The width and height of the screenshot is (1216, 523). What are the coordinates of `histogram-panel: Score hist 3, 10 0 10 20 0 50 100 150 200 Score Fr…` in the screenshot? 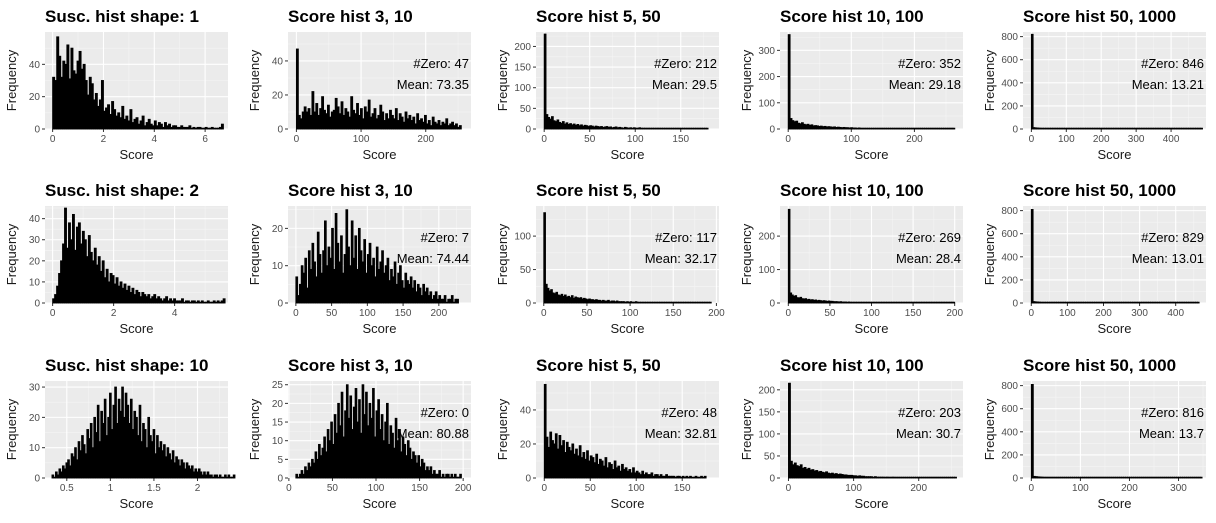 It's located at (363, 259).